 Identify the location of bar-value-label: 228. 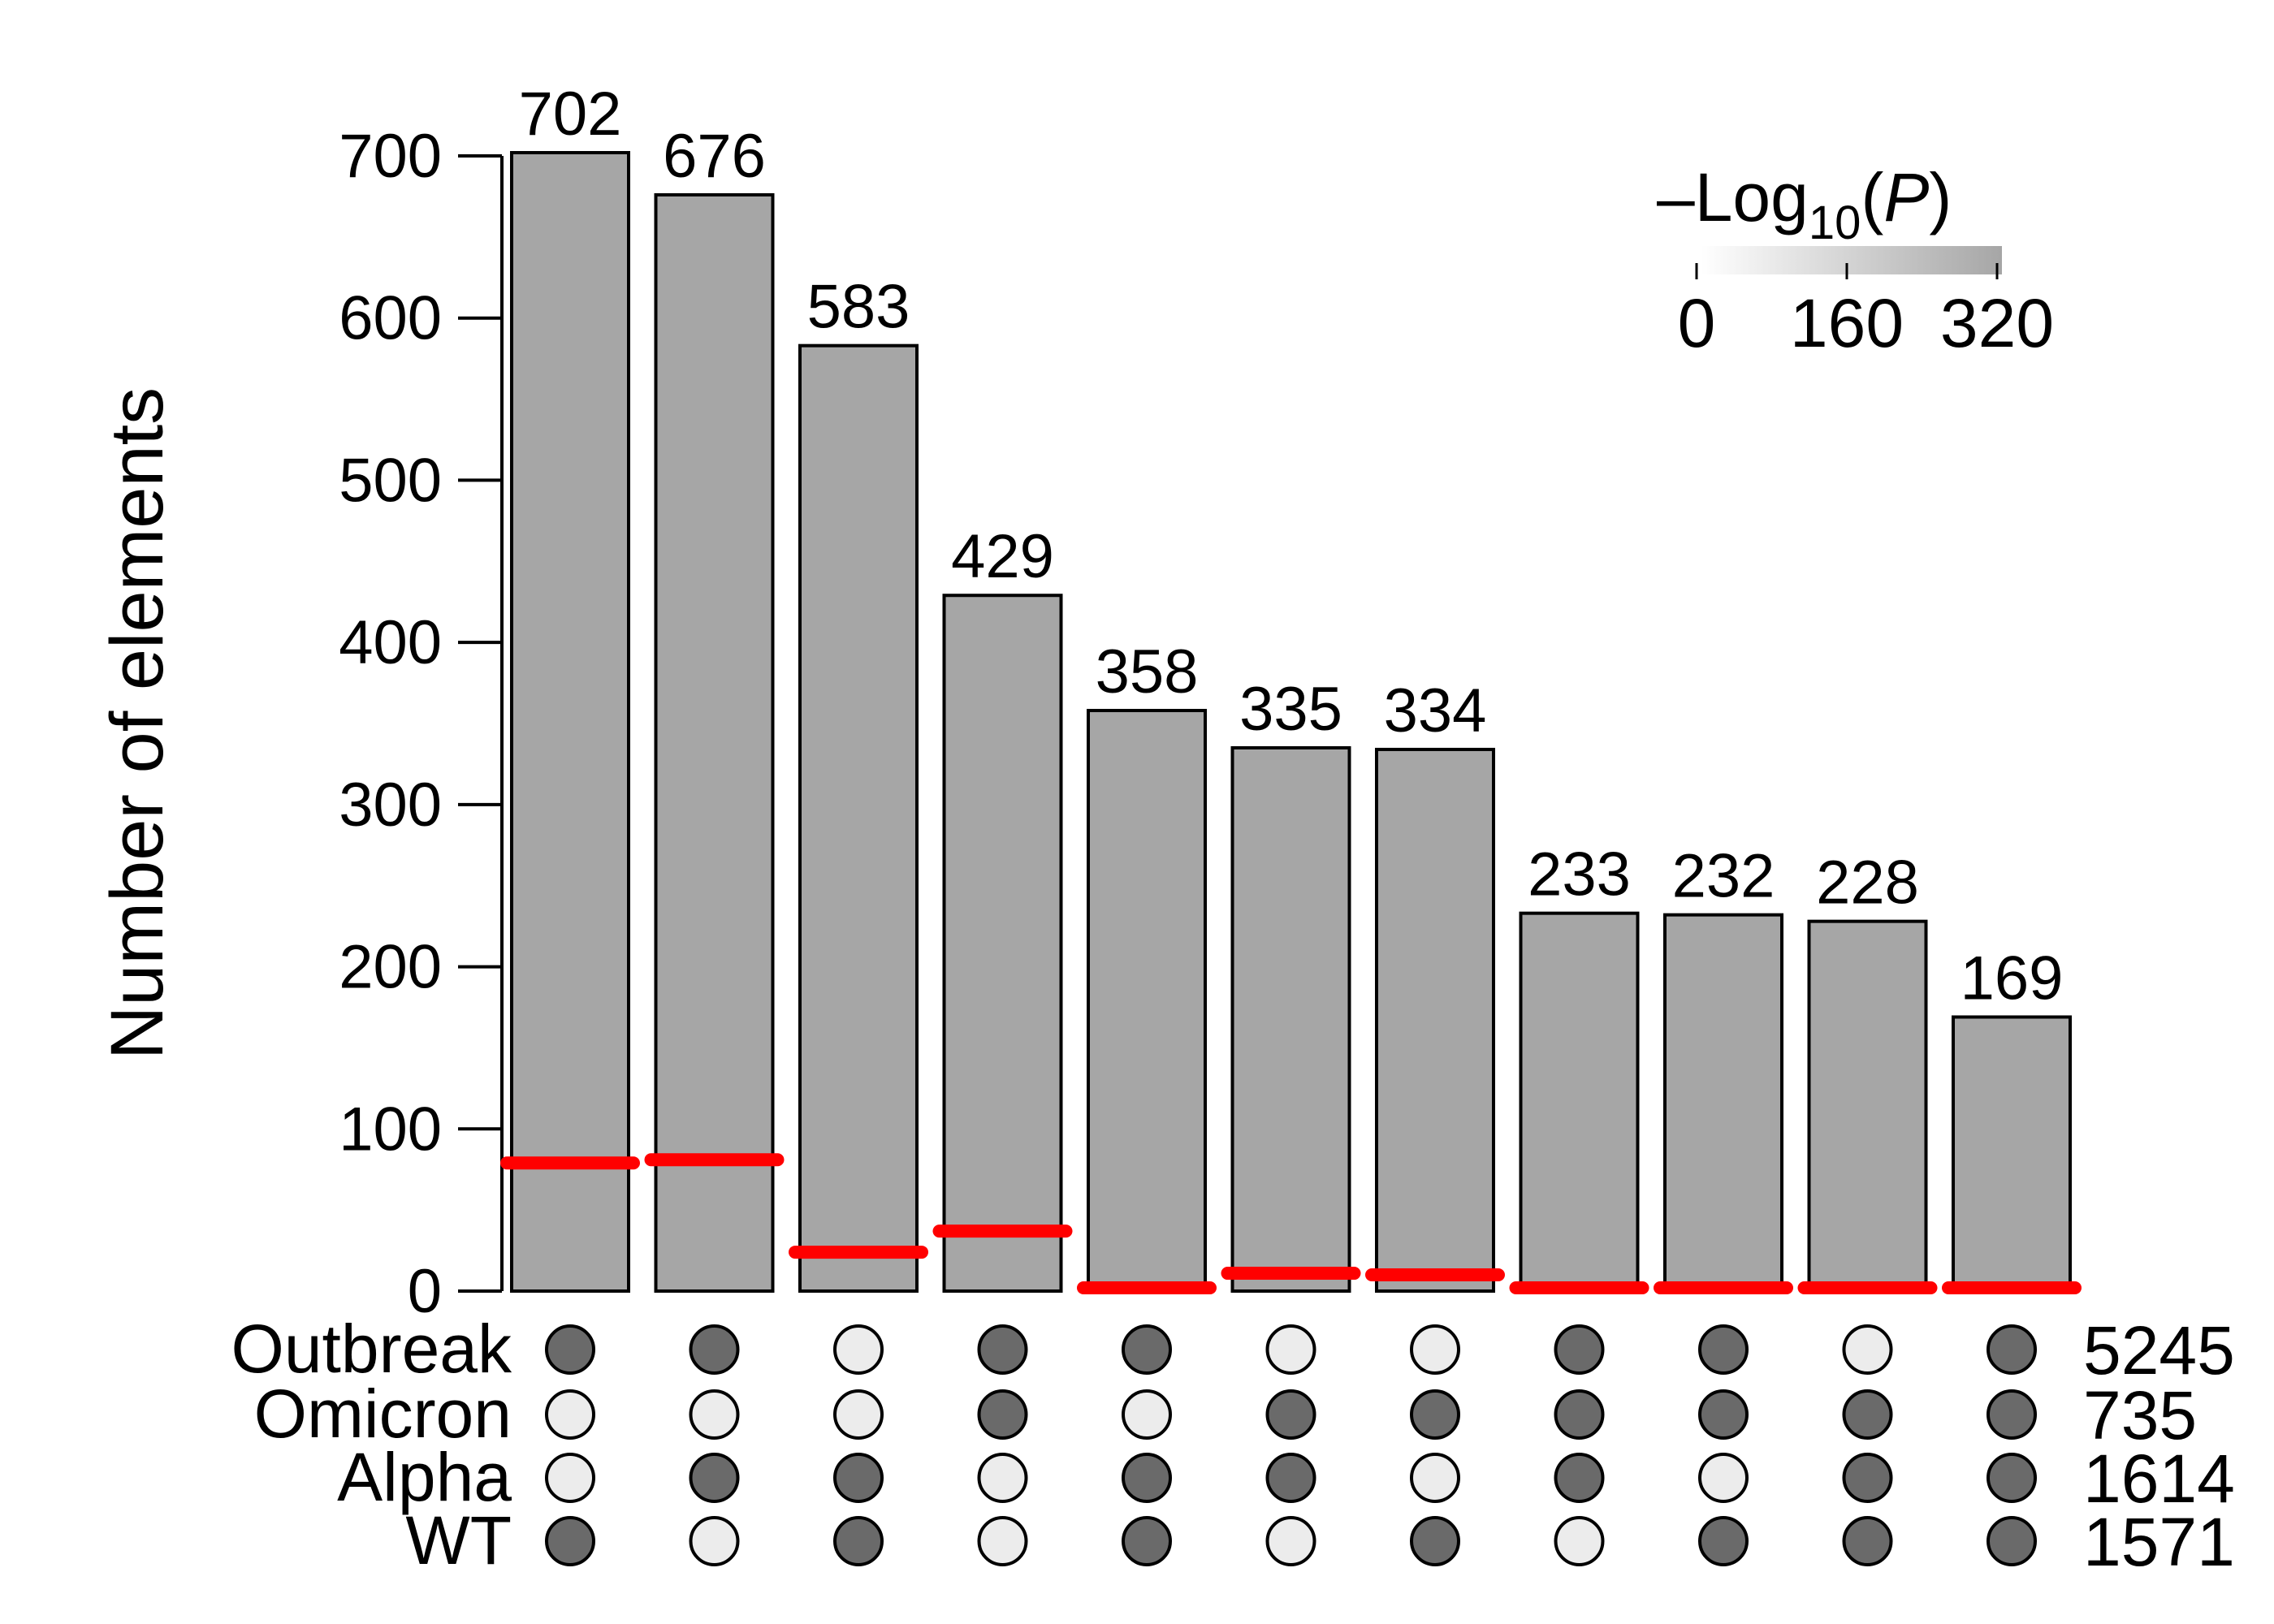
(1868, 883).